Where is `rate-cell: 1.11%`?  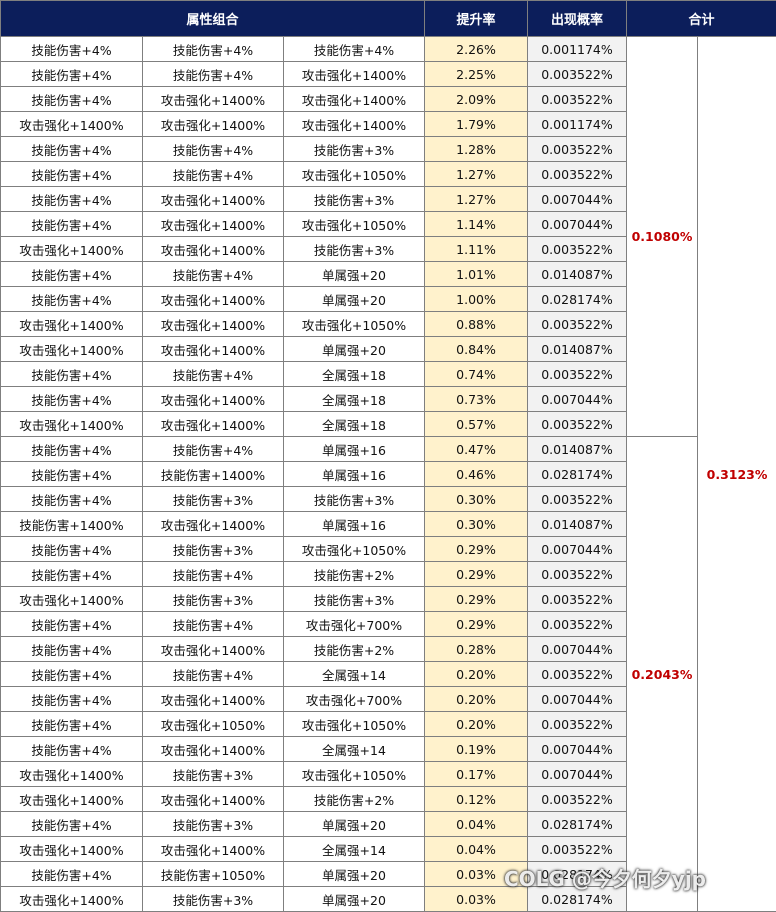
rate-cell: 1.11% is located at coordinates (476, 249).